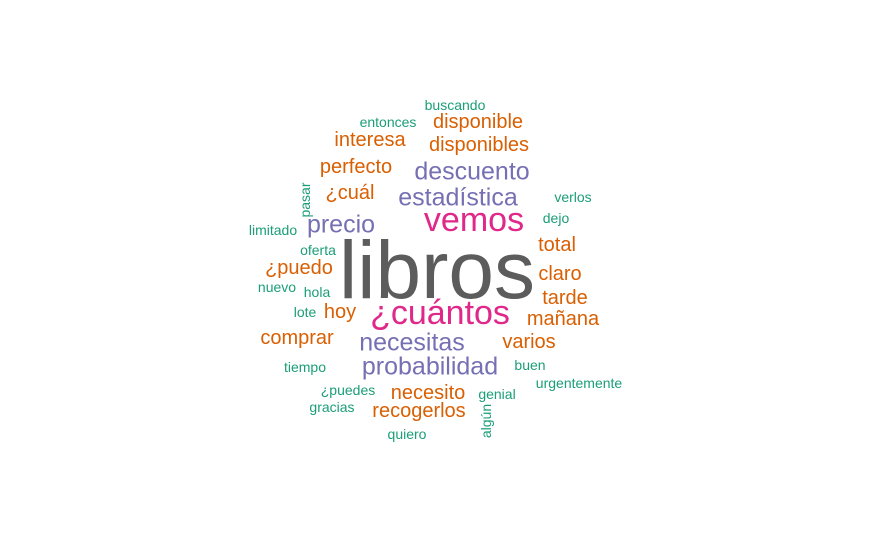  What do you see at coordinates (563, 319) in the screenshot?
I see `word-18: mañana` at bounding box center [563, 319].